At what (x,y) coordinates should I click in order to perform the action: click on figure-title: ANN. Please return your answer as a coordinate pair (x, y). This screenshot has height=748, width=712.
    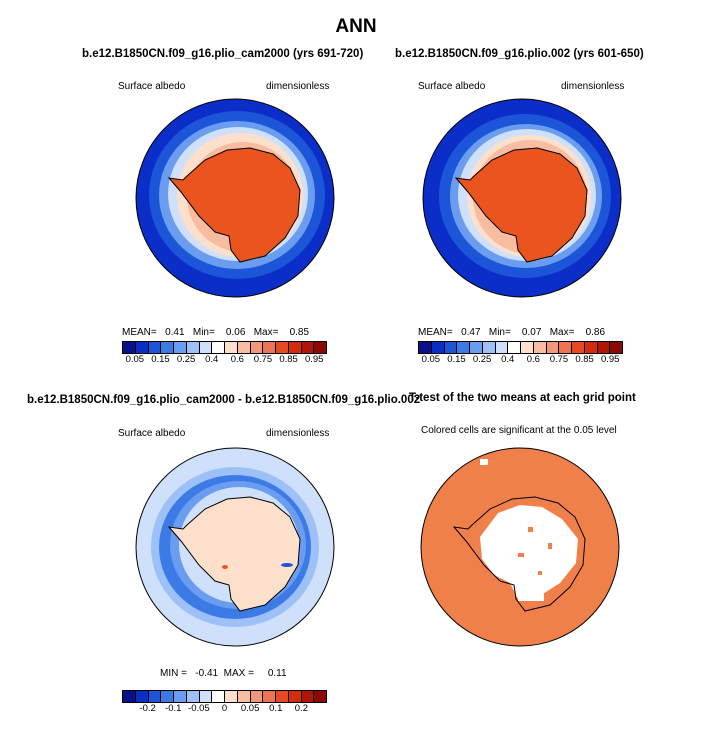
    Looking at the image, I should click on (356, 26).